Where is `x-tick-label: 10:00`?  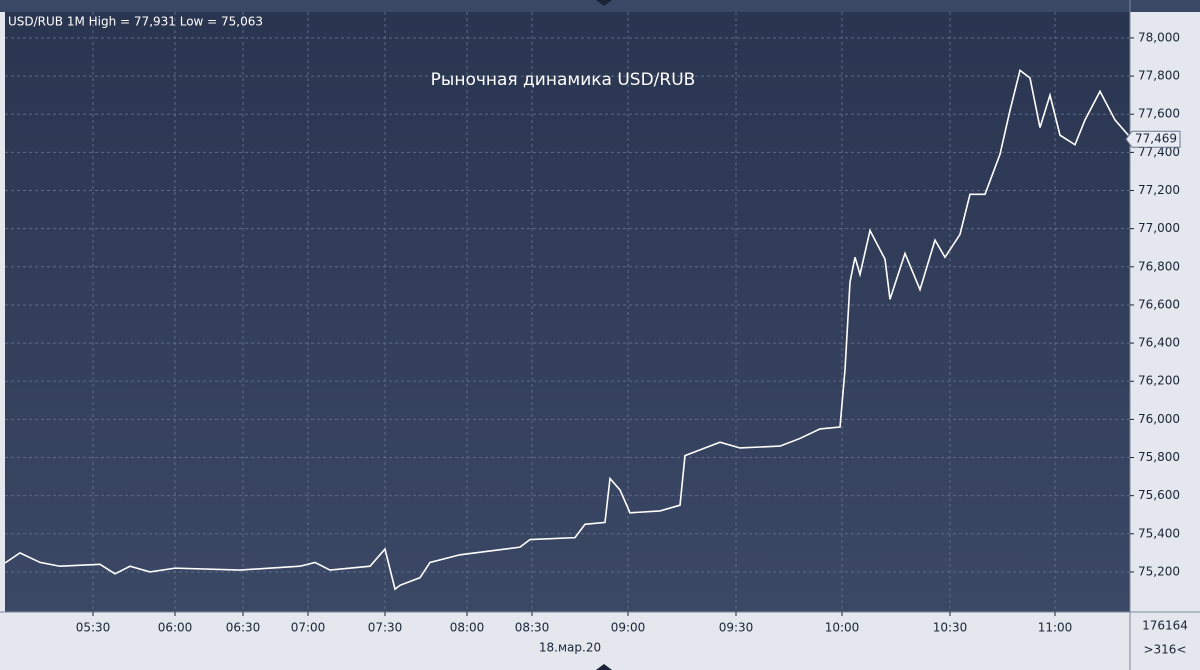
x-tick-label: 10:00 is located at coordinates (842, 628).